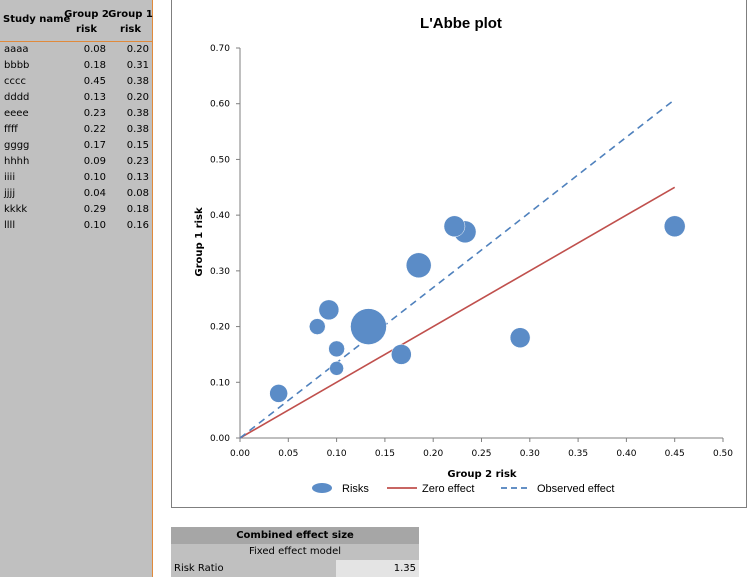 The height and width of the screenshot is (577, 750). Describe the element at coordinates (15, 81) in the screenshot. I see `study-name-cell: cccc` at that location.